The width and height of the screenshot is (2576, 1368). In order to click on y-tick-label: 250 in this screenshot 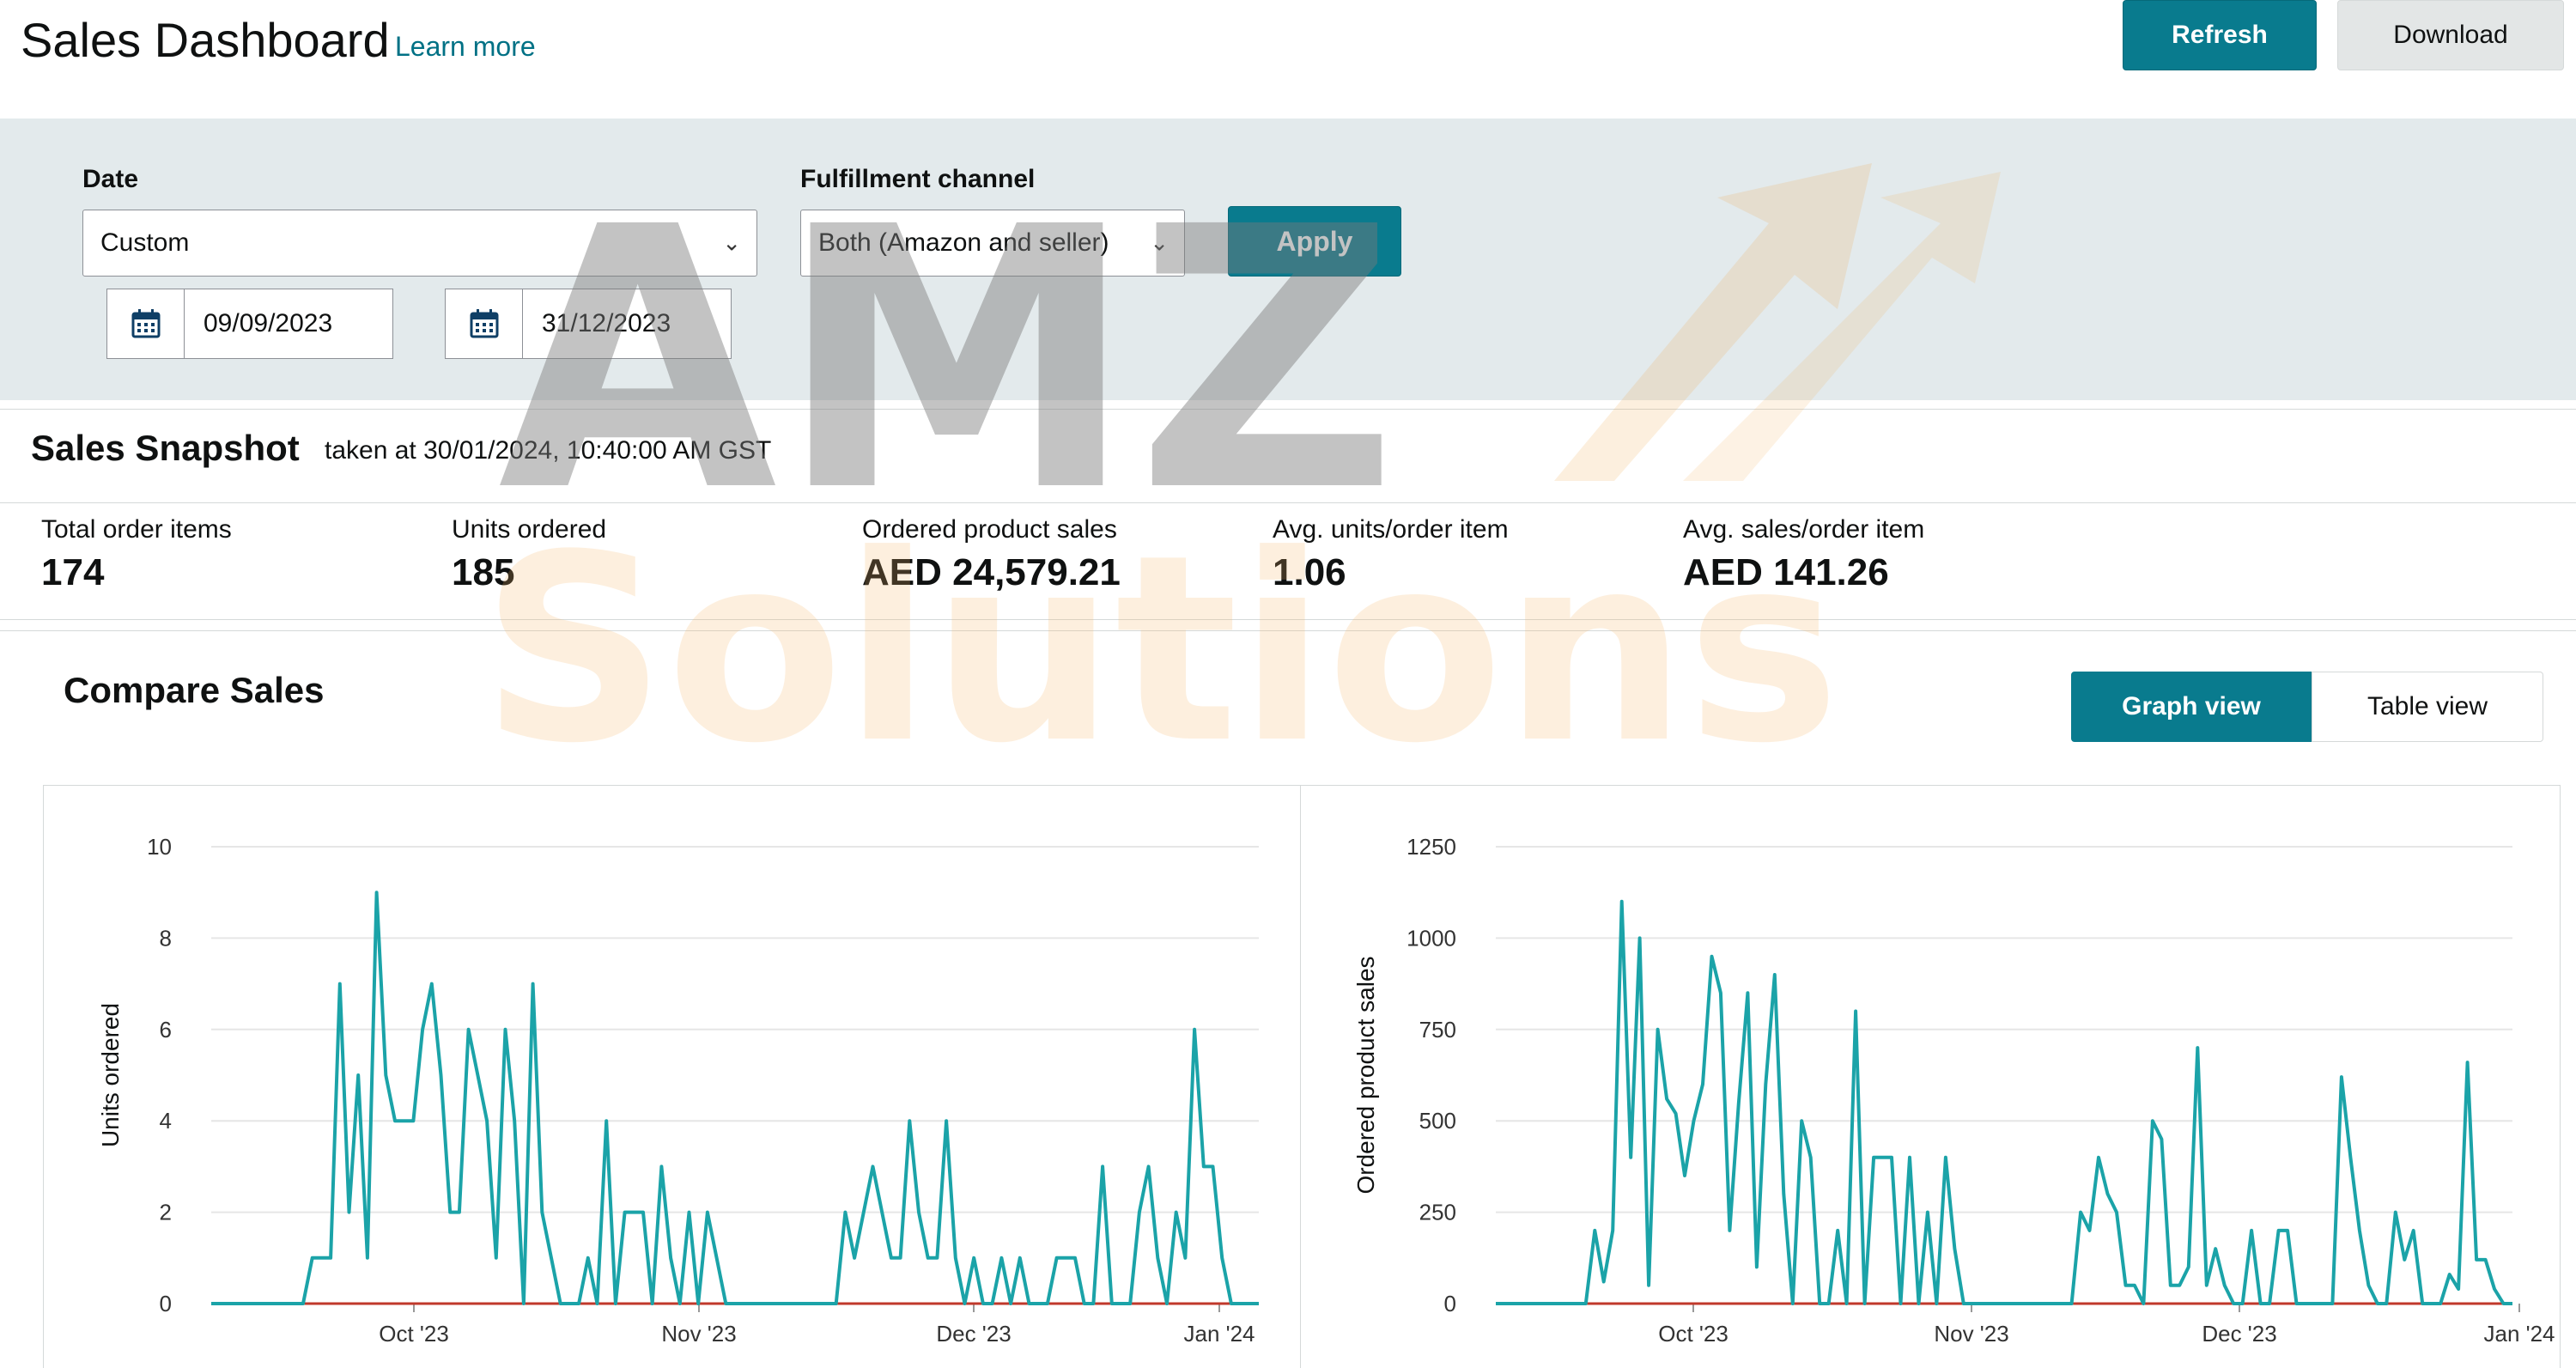, I will do `click(1437, 1212)`.